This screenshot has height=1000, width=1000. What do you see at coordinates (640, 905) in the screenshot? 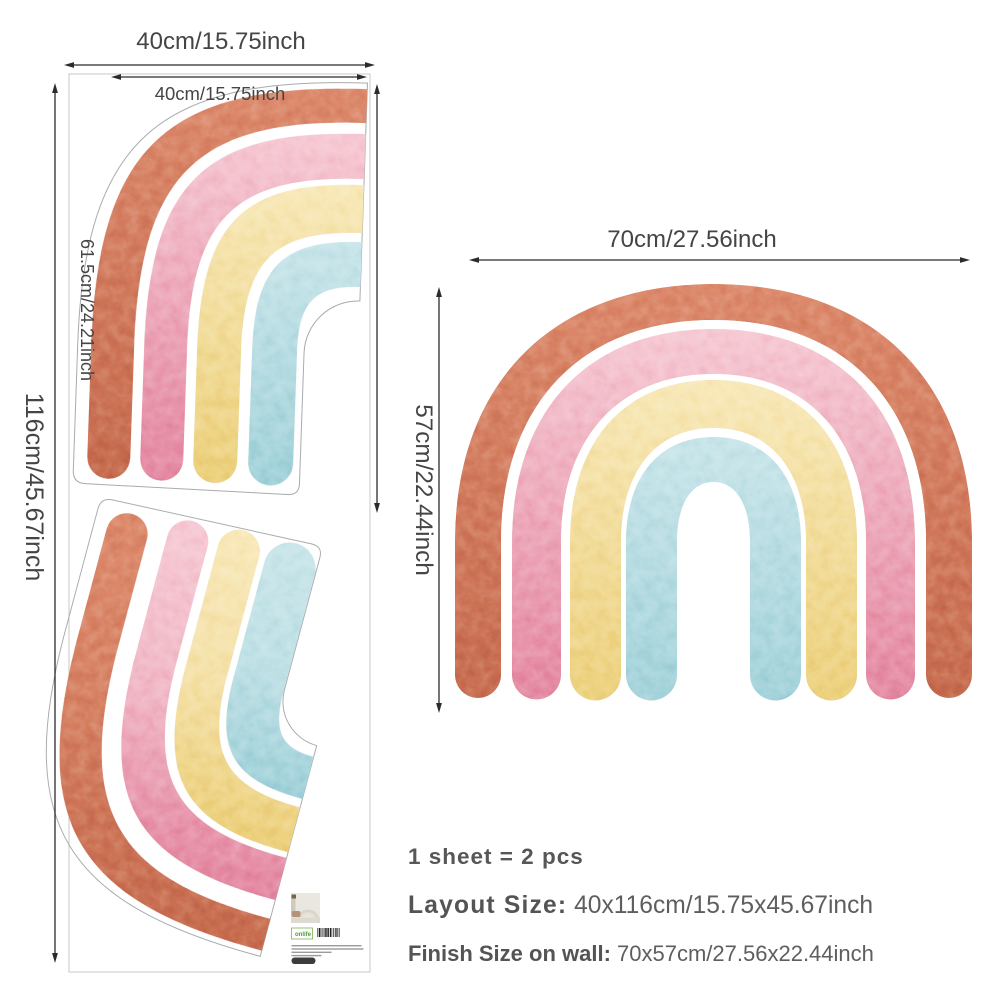
I see `svg-text:Layout Size: 40x116cm/15.75x45: Layout Size: 40x116cm/15.75x45.67inch` at bounding box center [640, 905].